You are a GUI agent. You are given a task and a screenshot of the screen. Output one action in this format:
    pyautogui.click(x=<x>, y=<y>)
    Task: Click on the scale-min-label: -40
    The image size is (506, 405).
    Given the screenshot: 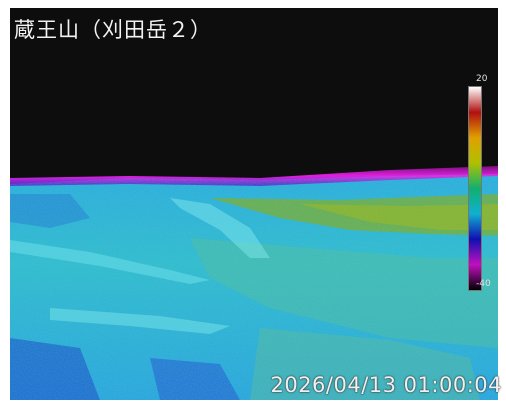 What is the action you would take?
    pyautogui.click(x=483, y=284)
    